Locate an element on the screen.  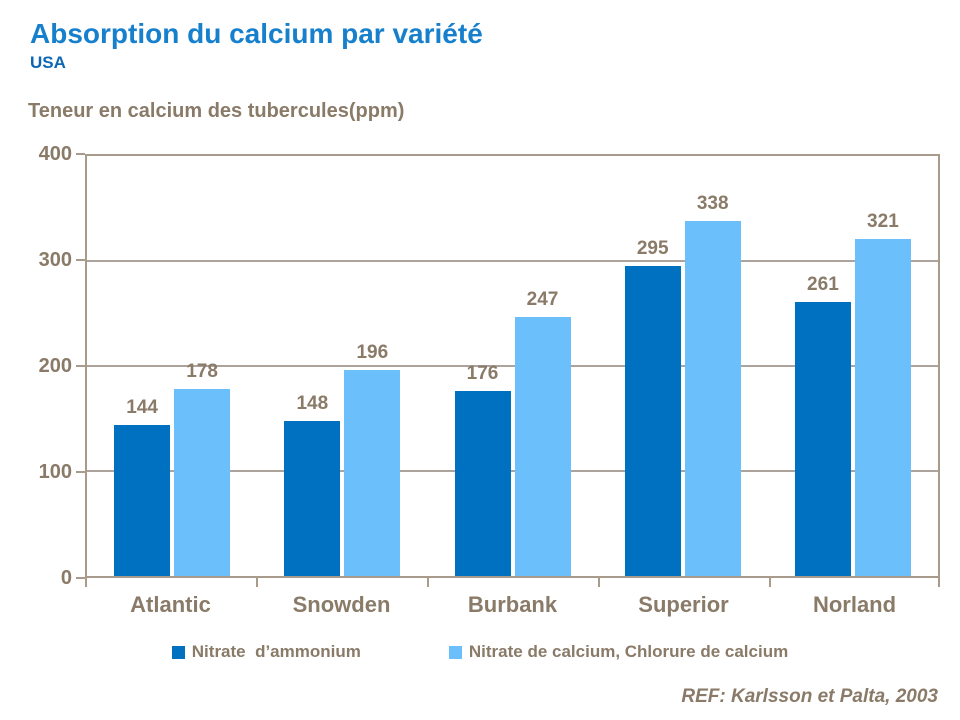
legend-item: Nitrate d’ammonium is located at coordinates (266, 652).